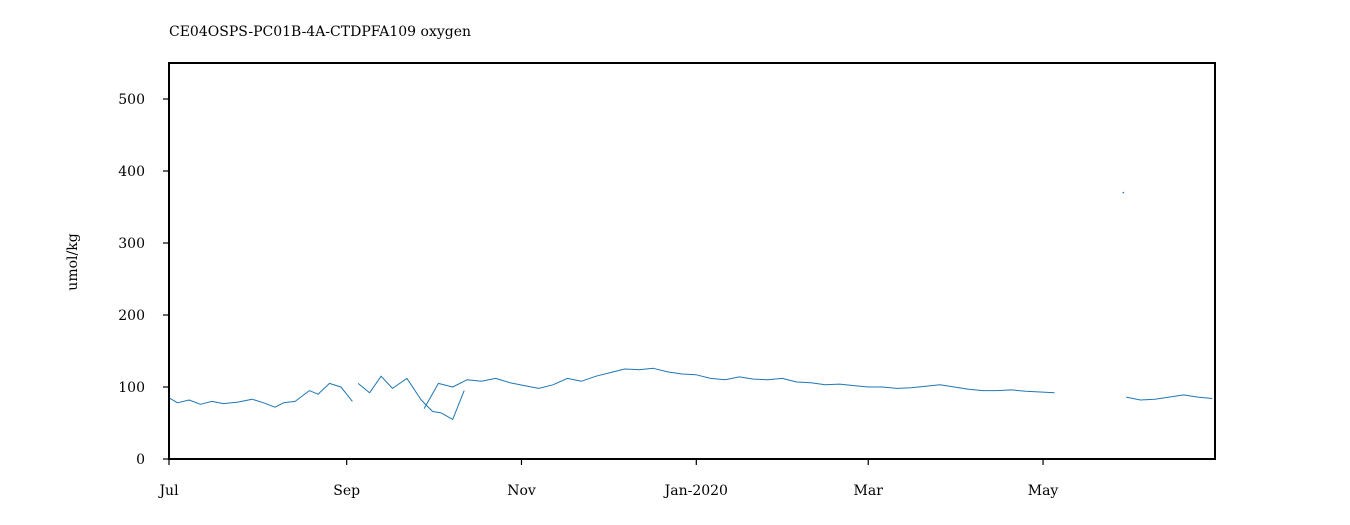 The height and width of the screenshot is (525, 1350). What do you see at coordinates (131, 244) in the screenshot?
I see `y-tick-label-3: 300` at bounding box center [131, 244].